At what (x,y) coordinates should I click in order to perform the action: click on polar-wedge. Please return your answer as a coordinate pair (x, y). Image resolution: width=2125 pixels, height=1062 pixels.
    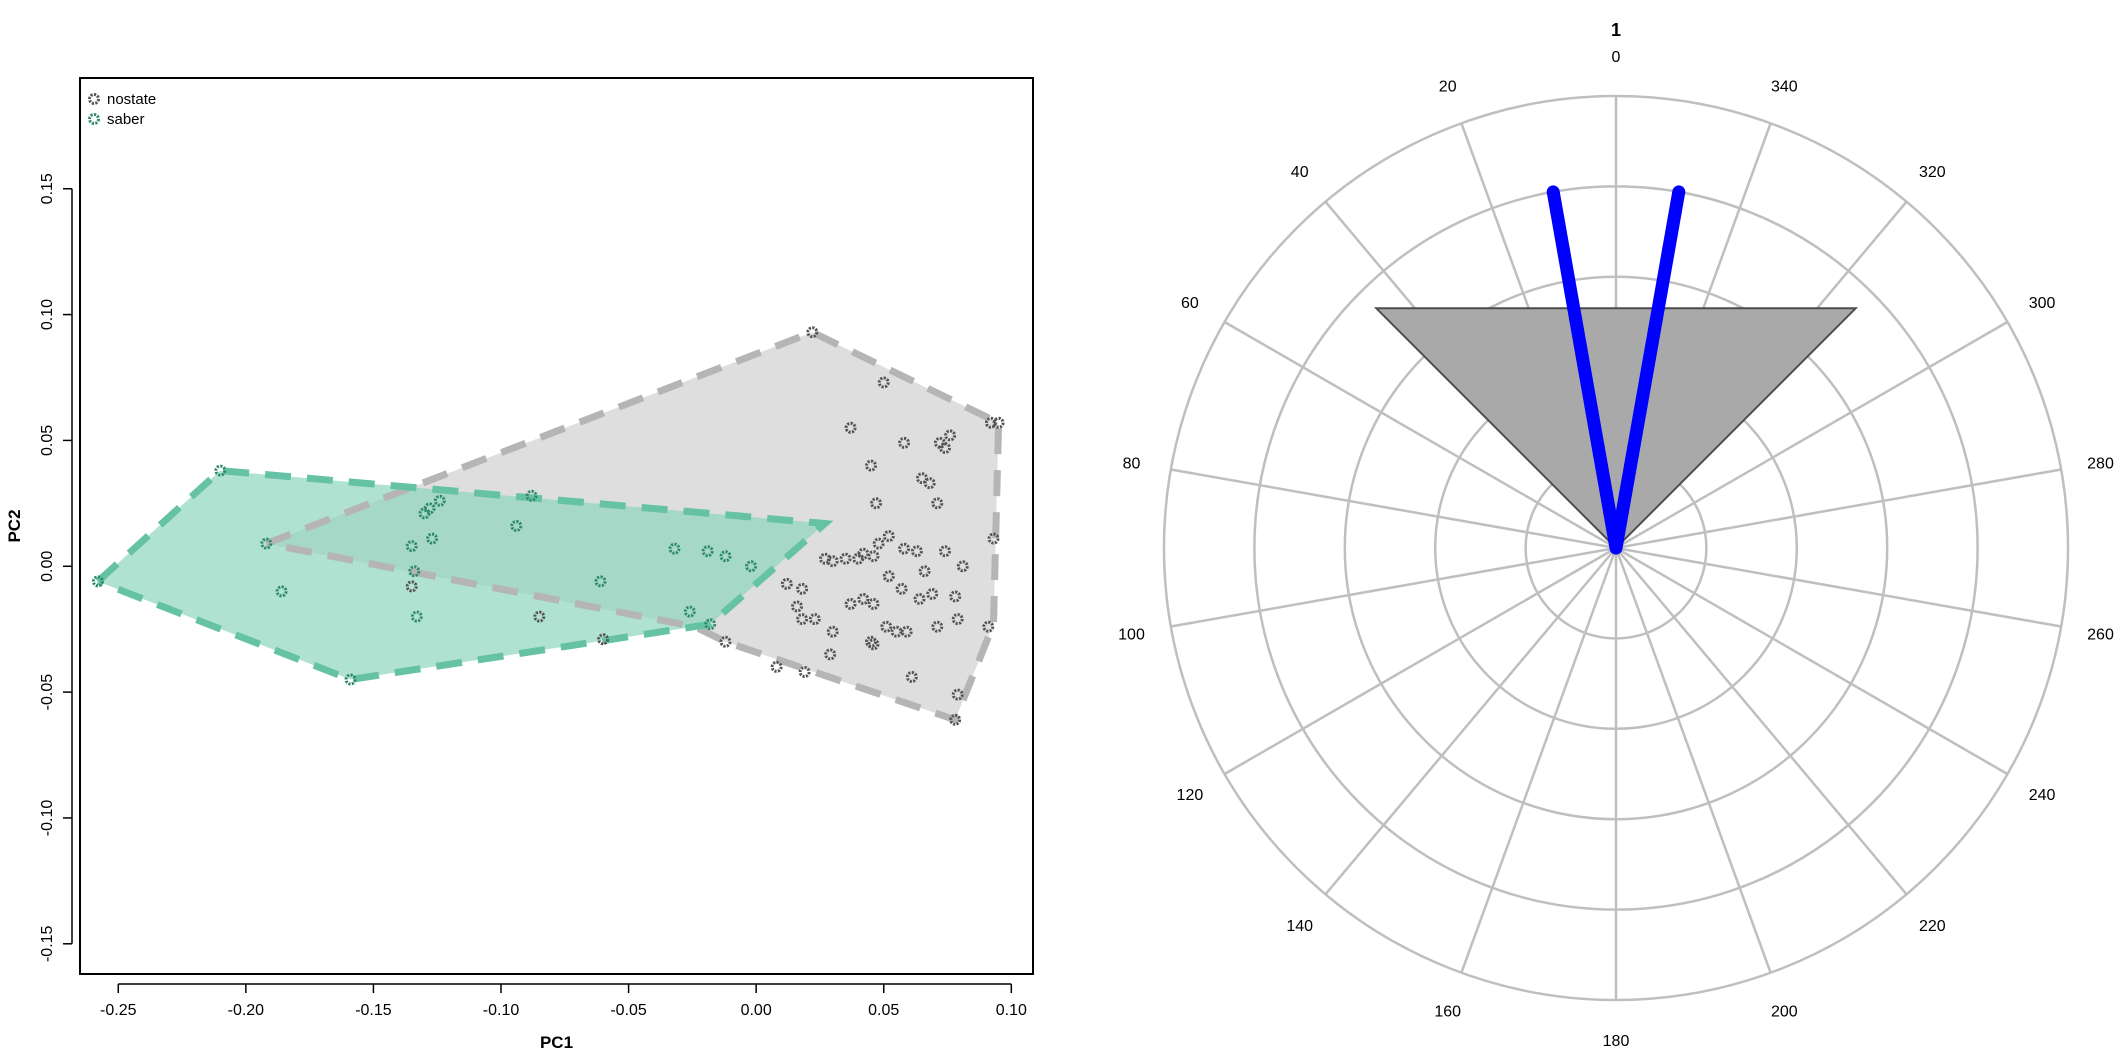
    Looking at the image, I should click on (1616, 428).